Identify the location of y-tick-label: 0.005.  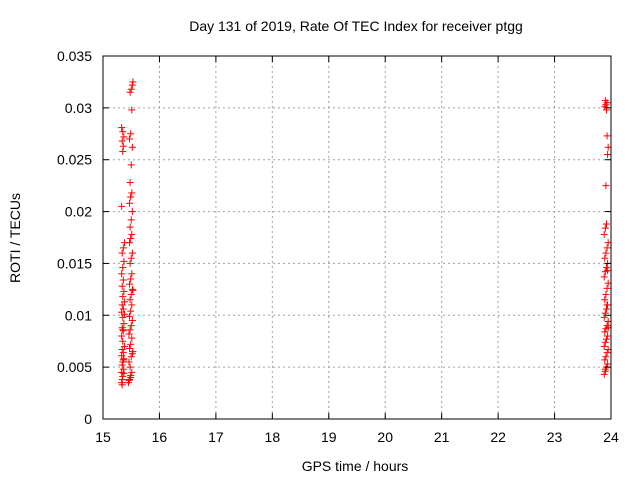
(74, 367).